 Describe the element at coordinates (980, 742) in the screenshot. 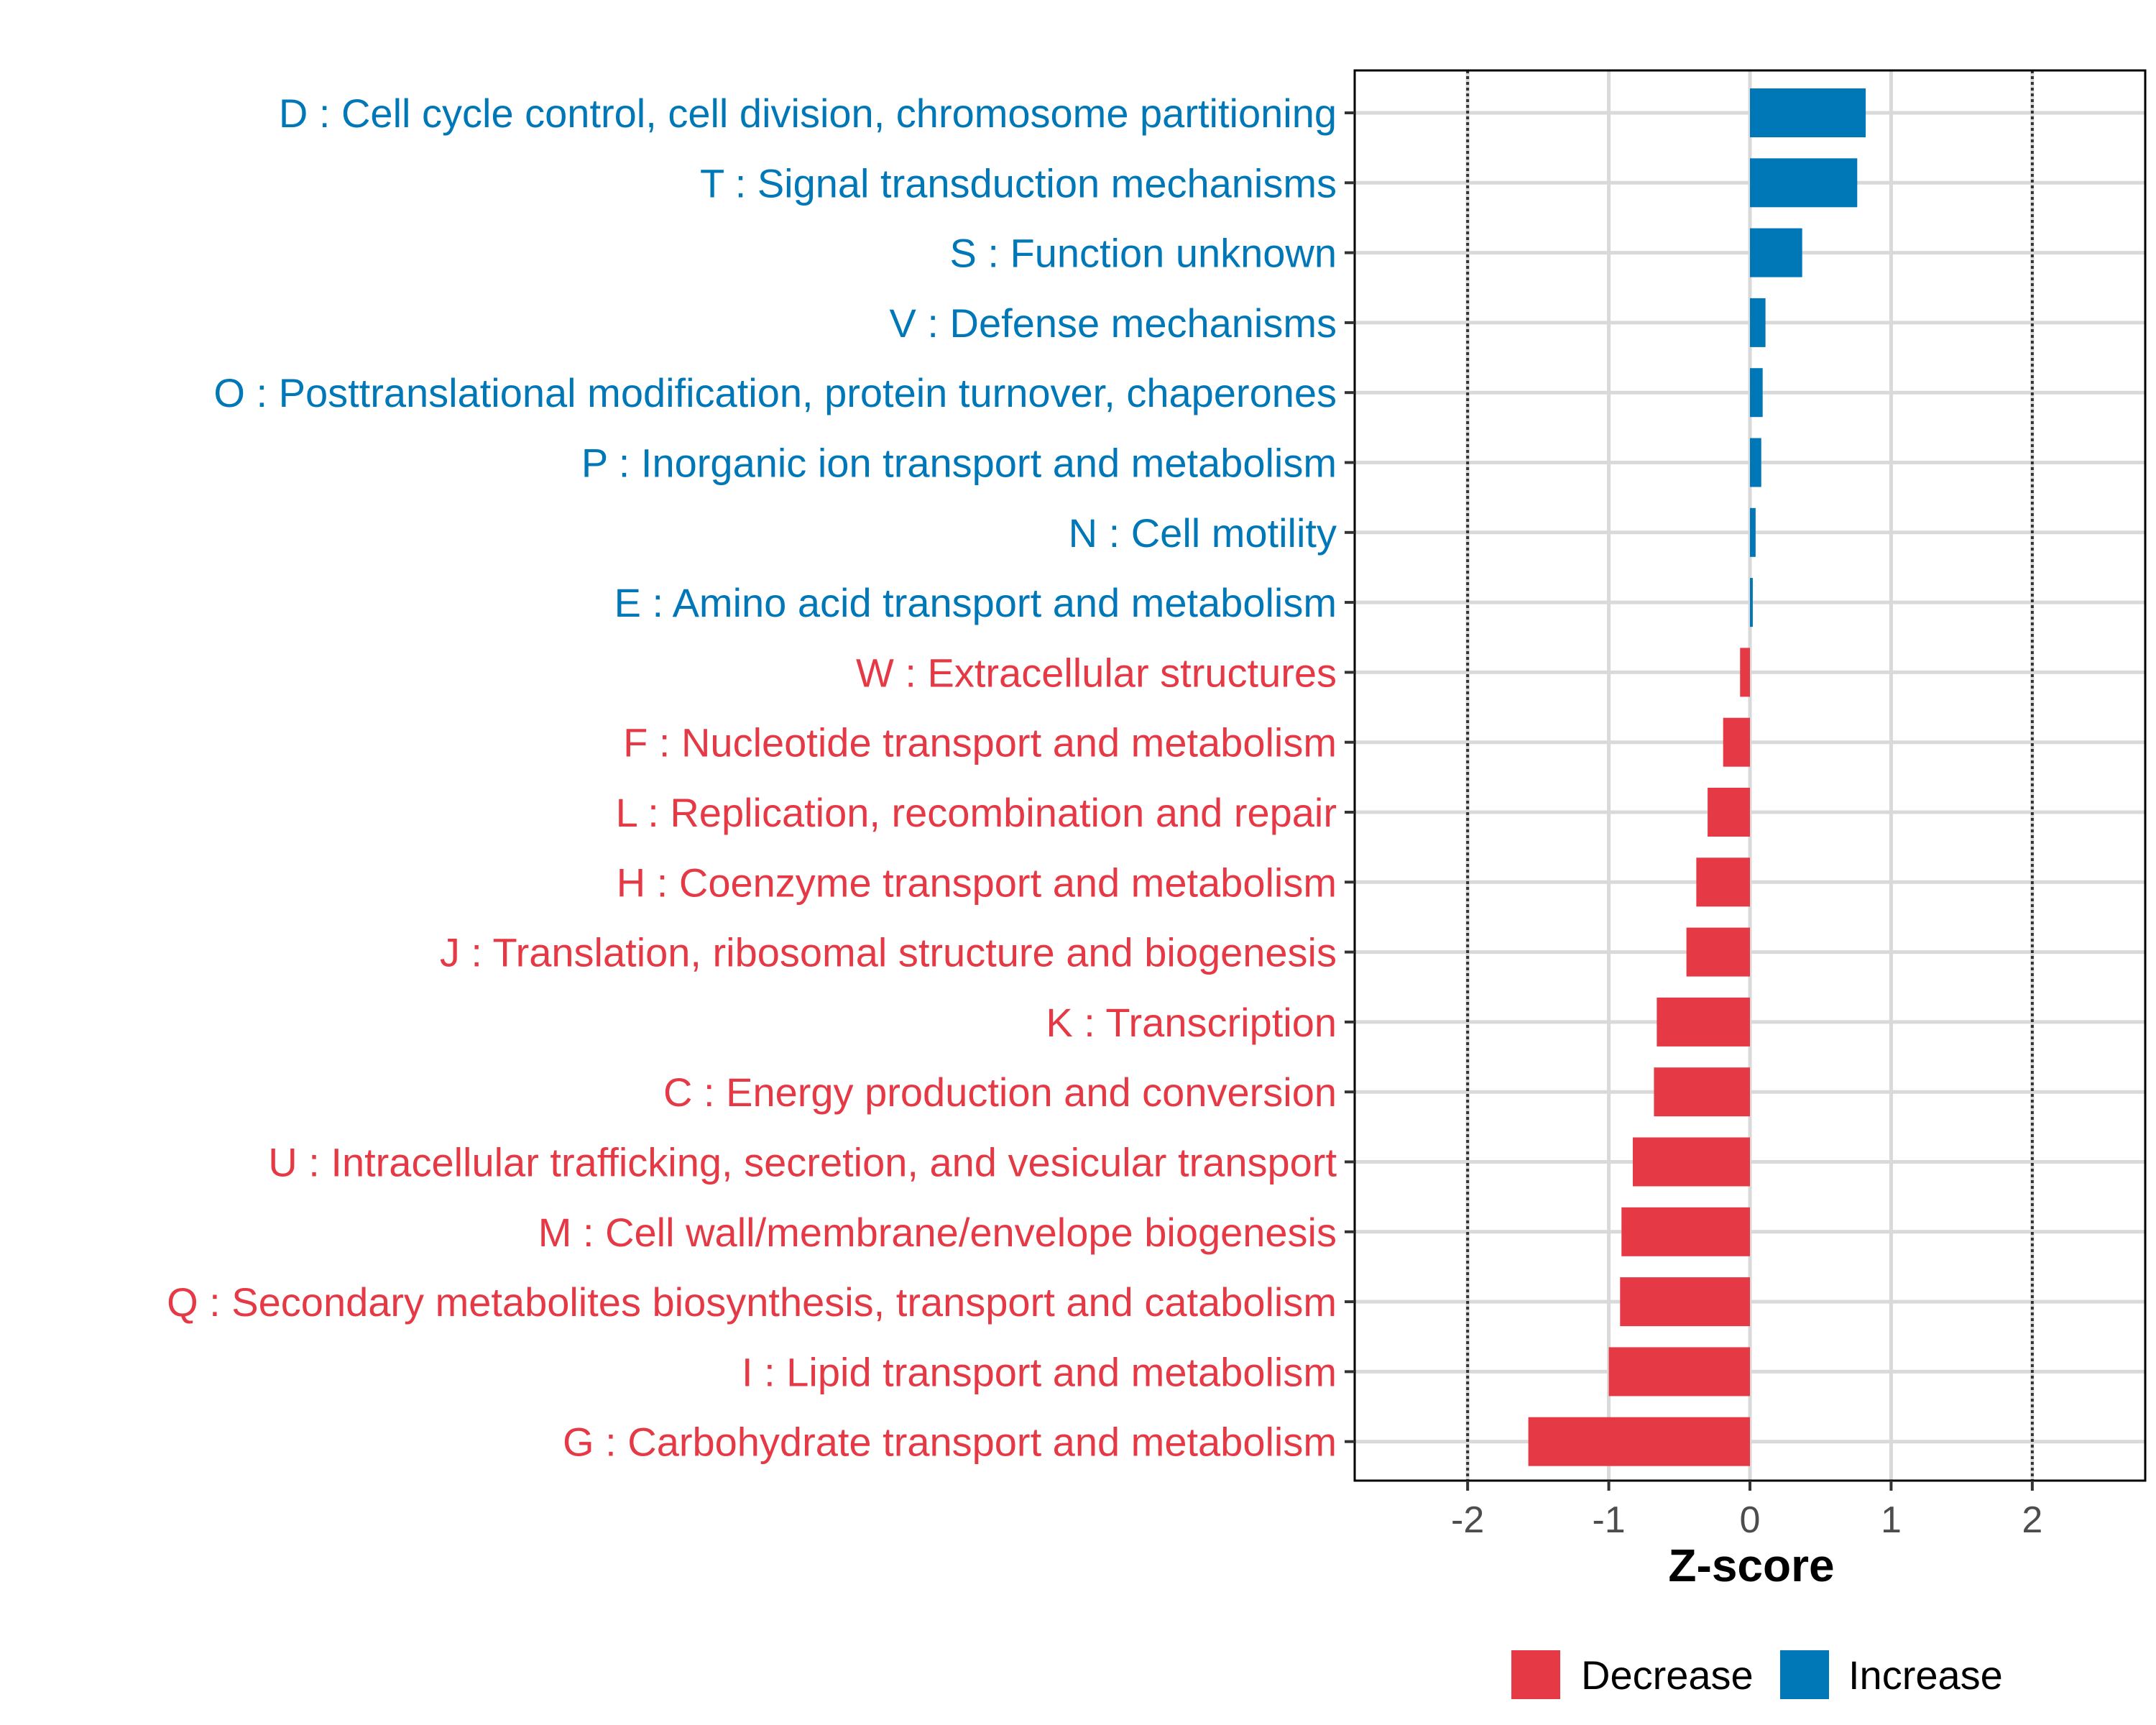

I see `category-label: F : Nucleotide transport and metabolism` at that location.